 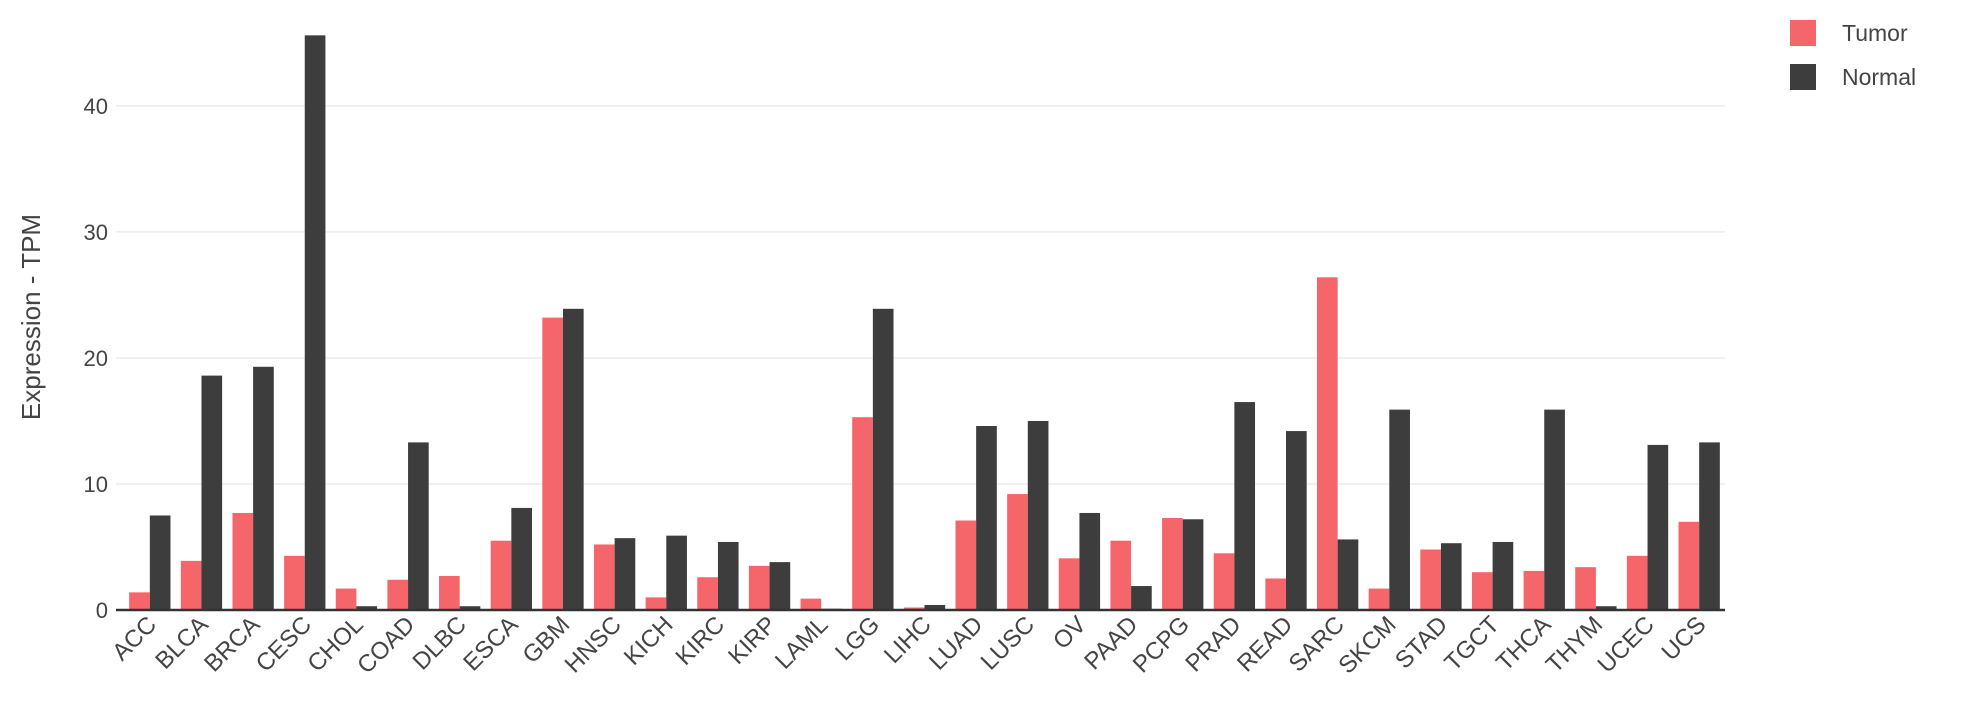 What do you see at coordinates (31, 317) in the screenshot?
I see `y-axis-label: Expression - TPM` at bounding box center [31, 317].